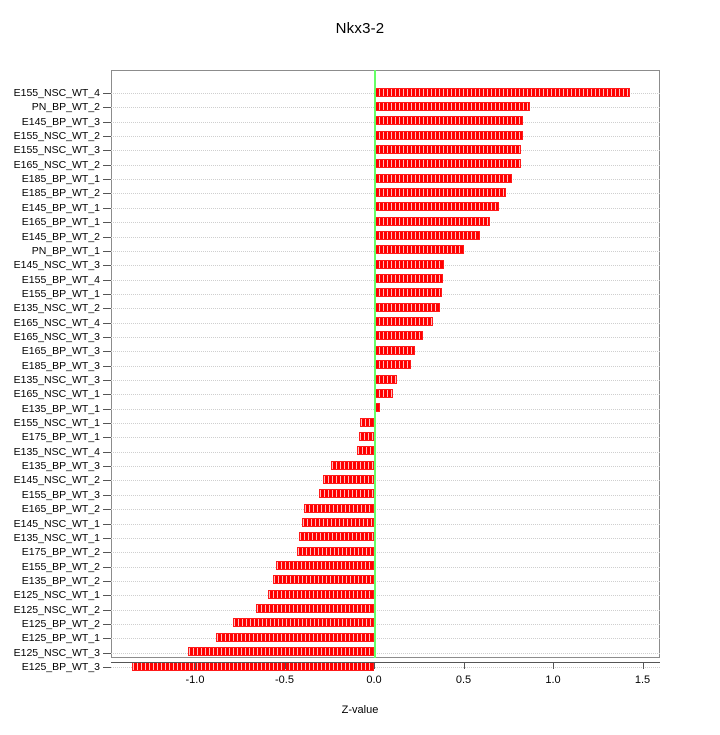 The height and width of the screenshot is (735, 720). Describe the element at coordinates (60, 667) in the screenshot. I see `y-axis-tick-label: E125_BP_WT_3` at that location.